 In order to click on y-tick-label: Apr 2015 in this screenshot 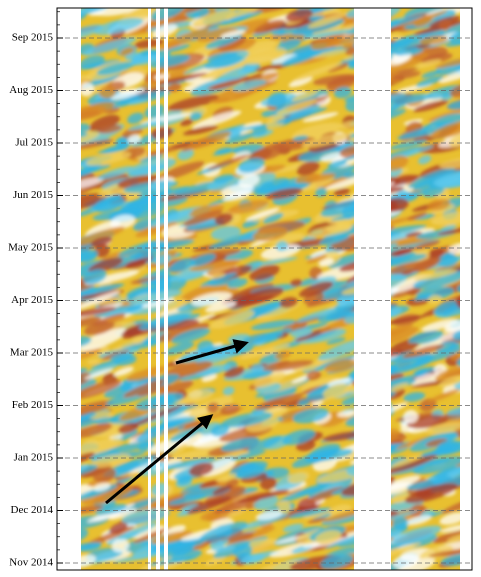, I will do `click(32, 300)`.